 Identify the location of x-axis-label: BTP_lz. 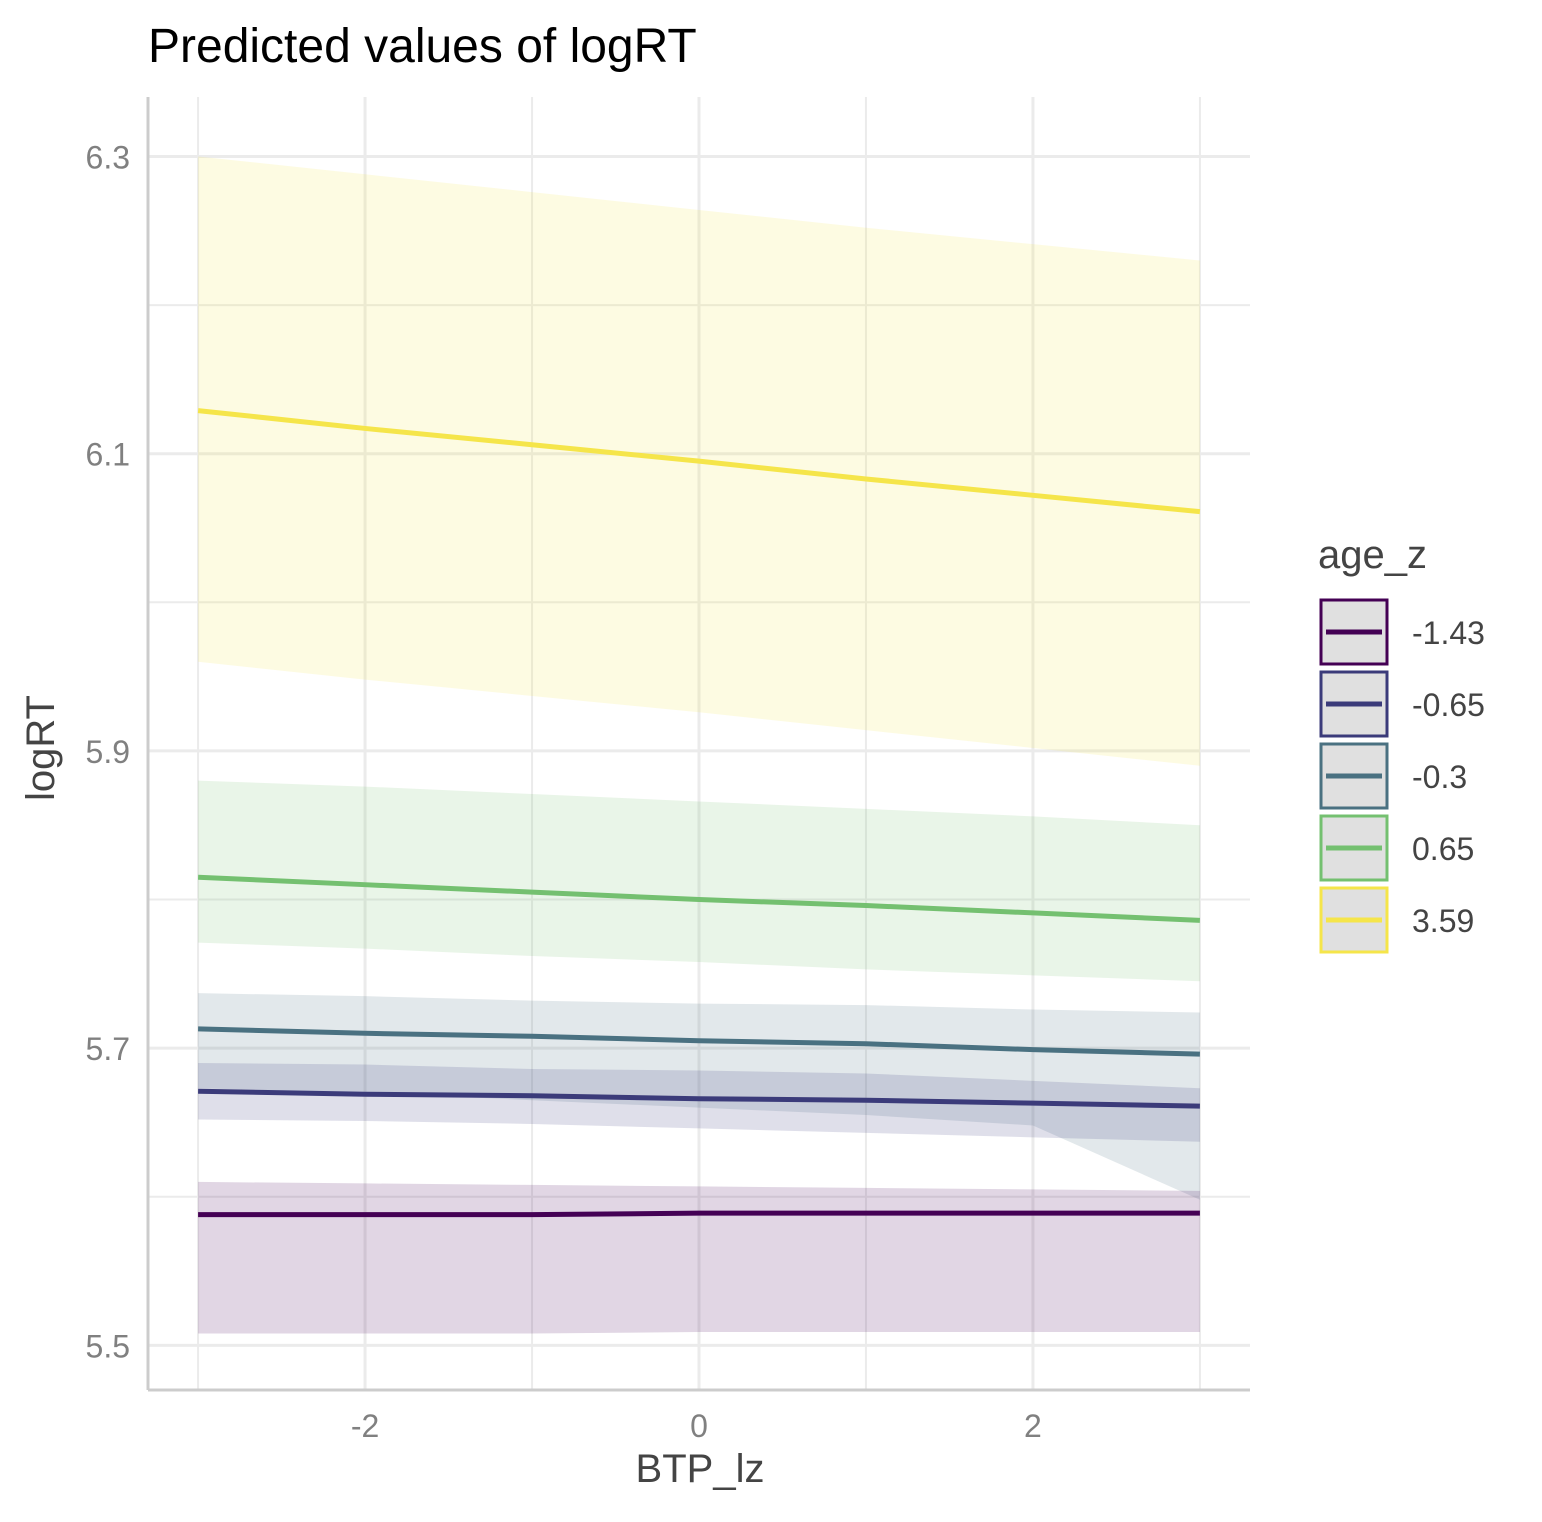
(700, 1469).